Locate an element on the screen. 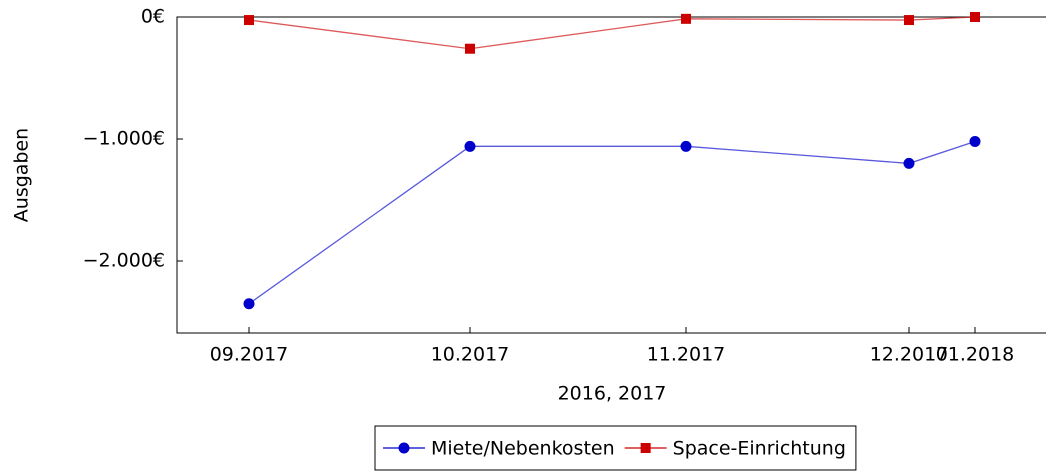 The image size is (1046, 473). series-line is located at coordinates (612, 33).